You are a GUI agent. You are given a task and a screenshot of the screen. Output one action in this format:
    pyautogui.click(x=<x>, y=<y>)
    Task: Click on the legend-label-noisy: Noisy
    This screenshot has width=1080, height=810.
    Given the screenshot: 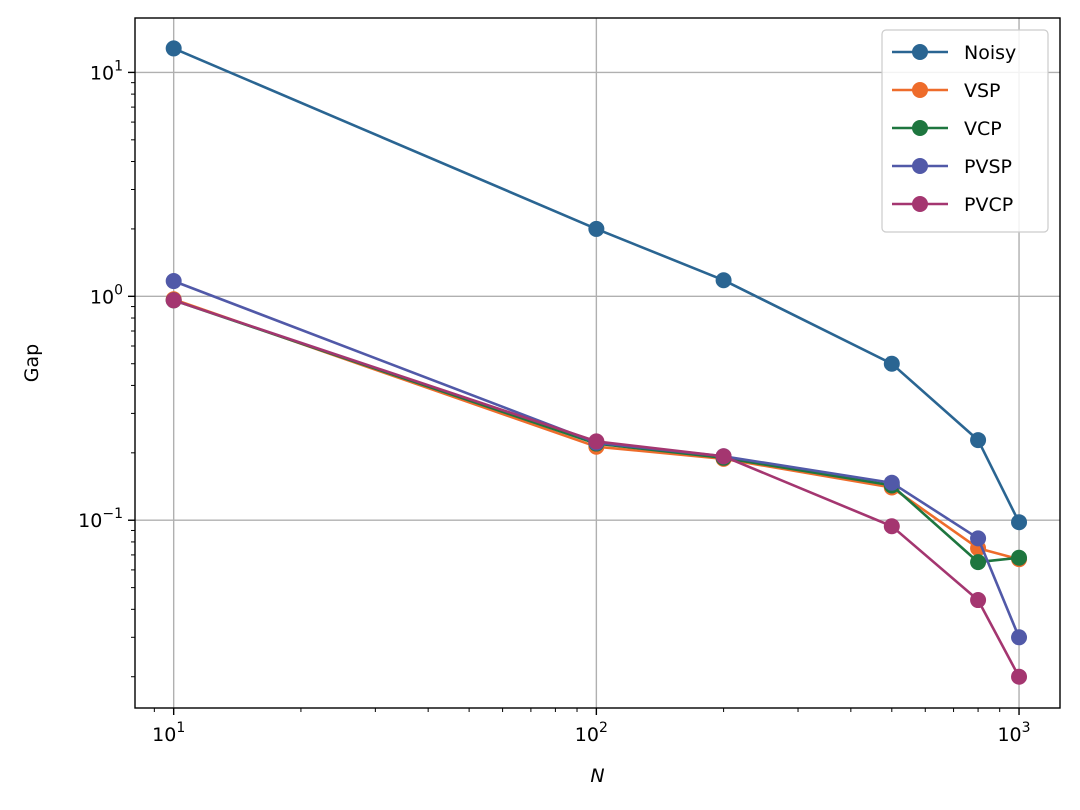 What is the action you would take?
    pyautogui.click(x=990, y=53)
    